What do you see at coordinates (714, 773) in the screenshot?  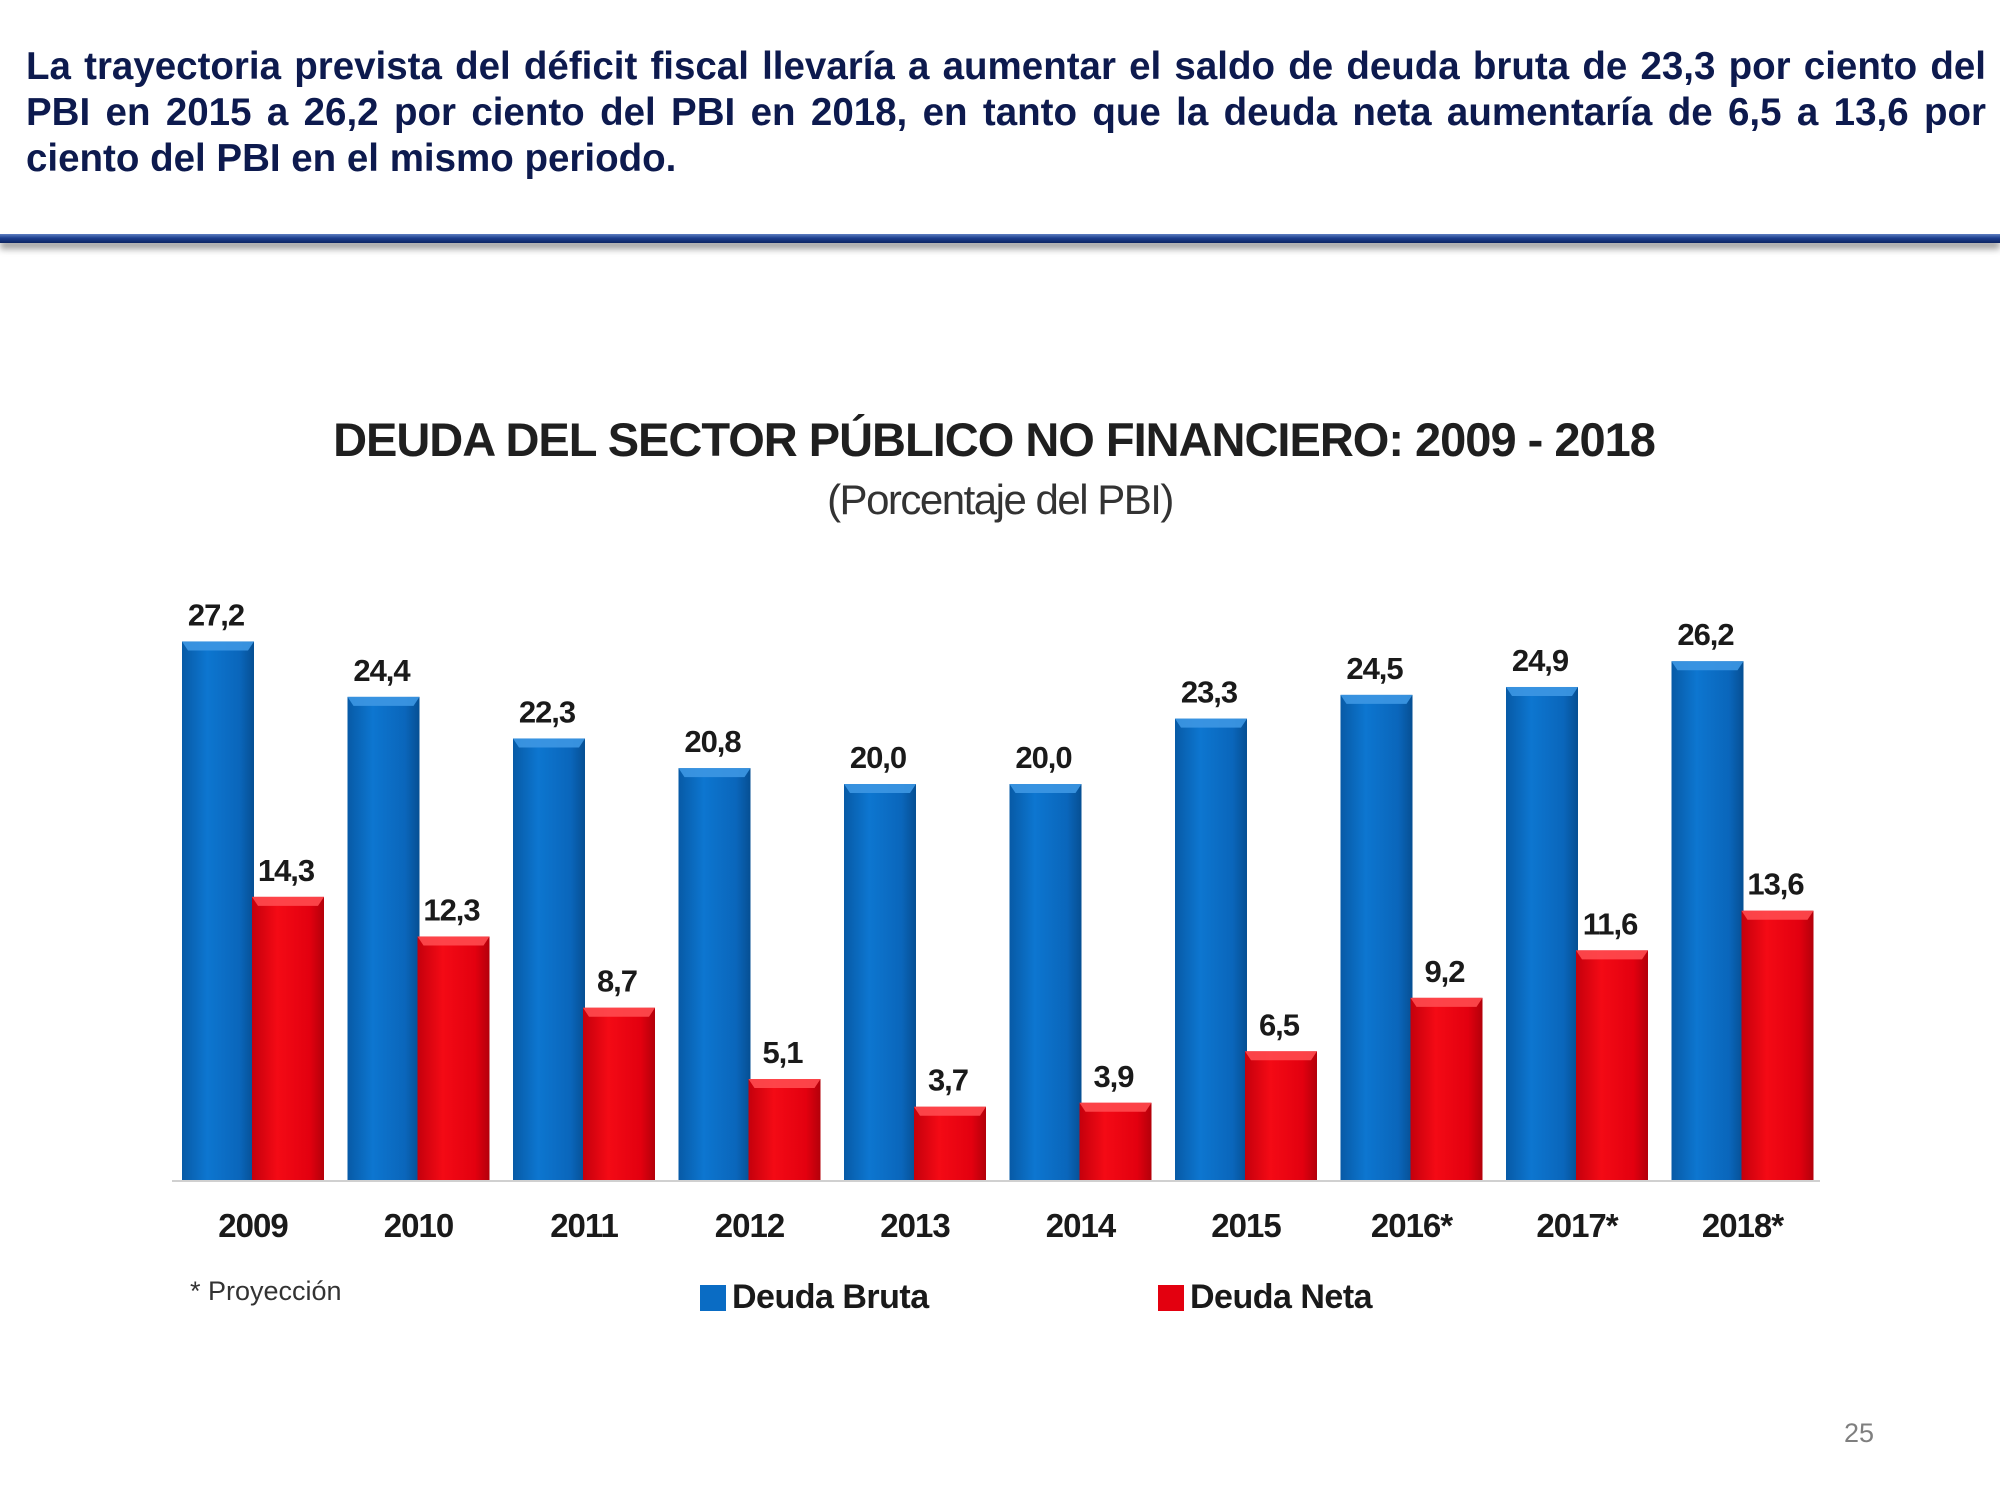 I see `bar-cap-gross-2012` at bounding box center [714, 773].